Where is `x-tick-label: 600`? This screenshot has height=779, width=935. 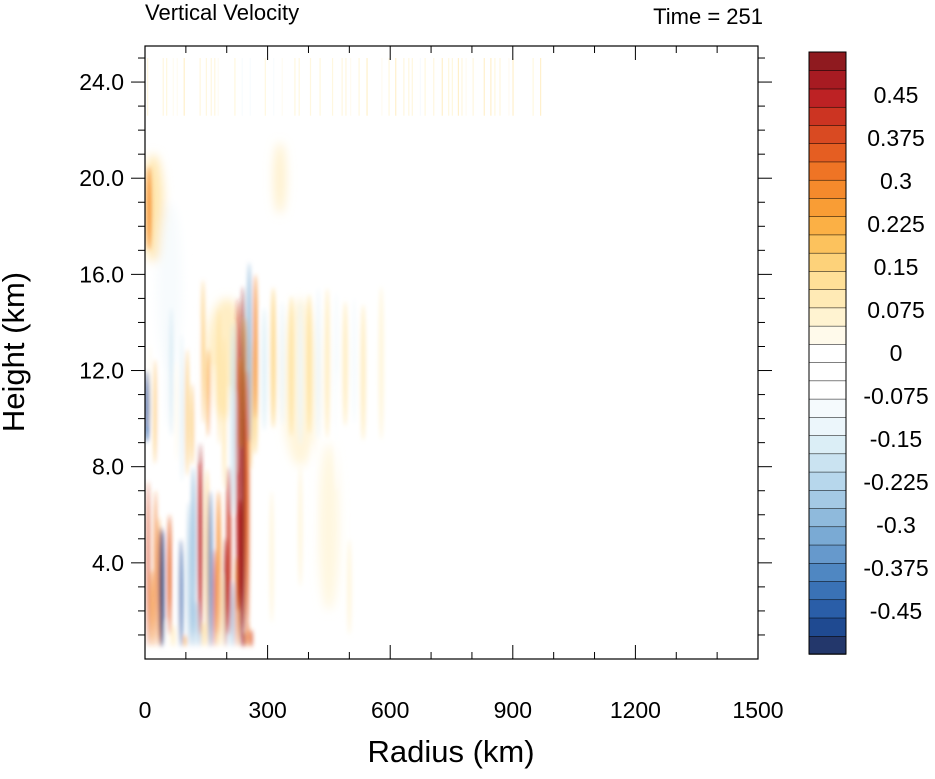
x-tick-label: 600 is located at coordinates (390, 710).